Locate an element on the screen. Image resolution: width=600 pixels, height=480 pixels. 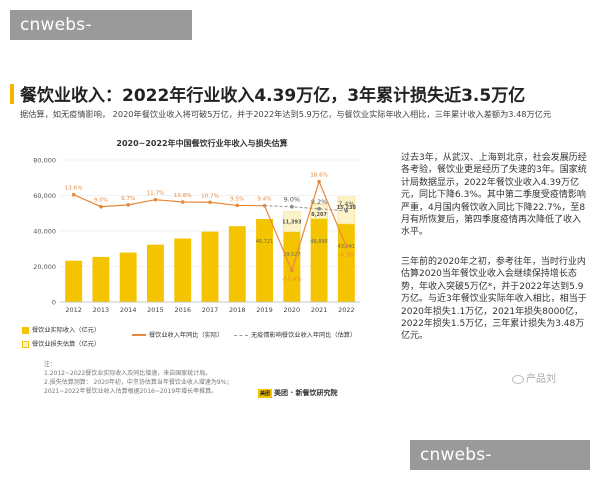
label-yoy-estimate: 8.2% is located at coordinates (319, 202).